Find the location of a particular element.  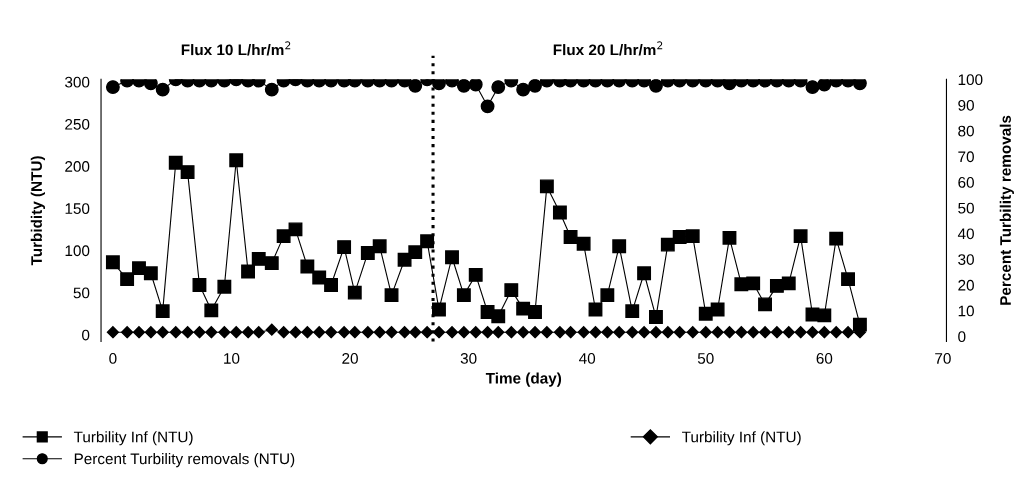

x-tick-label: 70 is located at coordinates (943, 358).